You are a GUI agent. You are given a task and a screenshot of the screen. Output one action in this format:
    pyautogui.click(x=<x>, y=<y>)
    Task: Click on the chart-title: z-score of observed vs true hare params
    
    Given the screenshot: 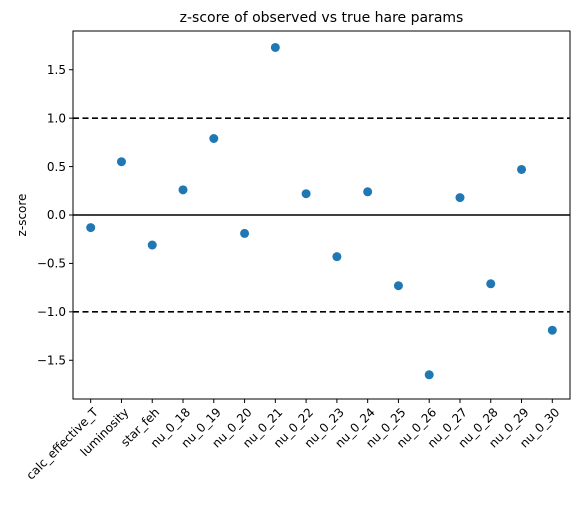 What is the action you would take?
    pyautogui.click(x=322, y=18)
    